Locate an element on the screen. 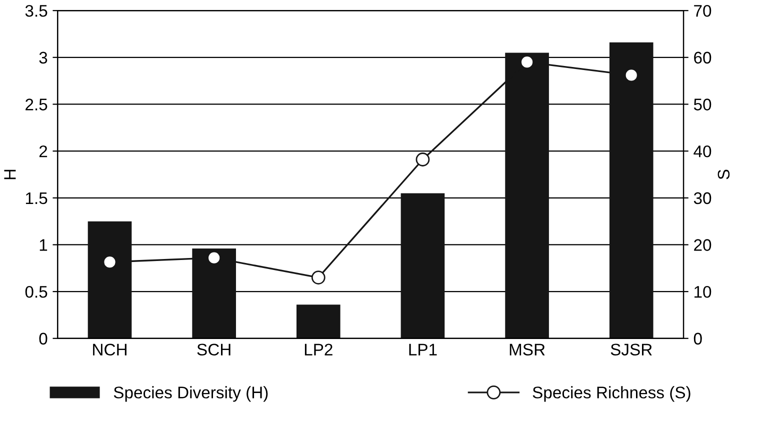 This screenshot has width=768, height=423. y-tick-label: 1.5 is located at coordinates (37, 198).